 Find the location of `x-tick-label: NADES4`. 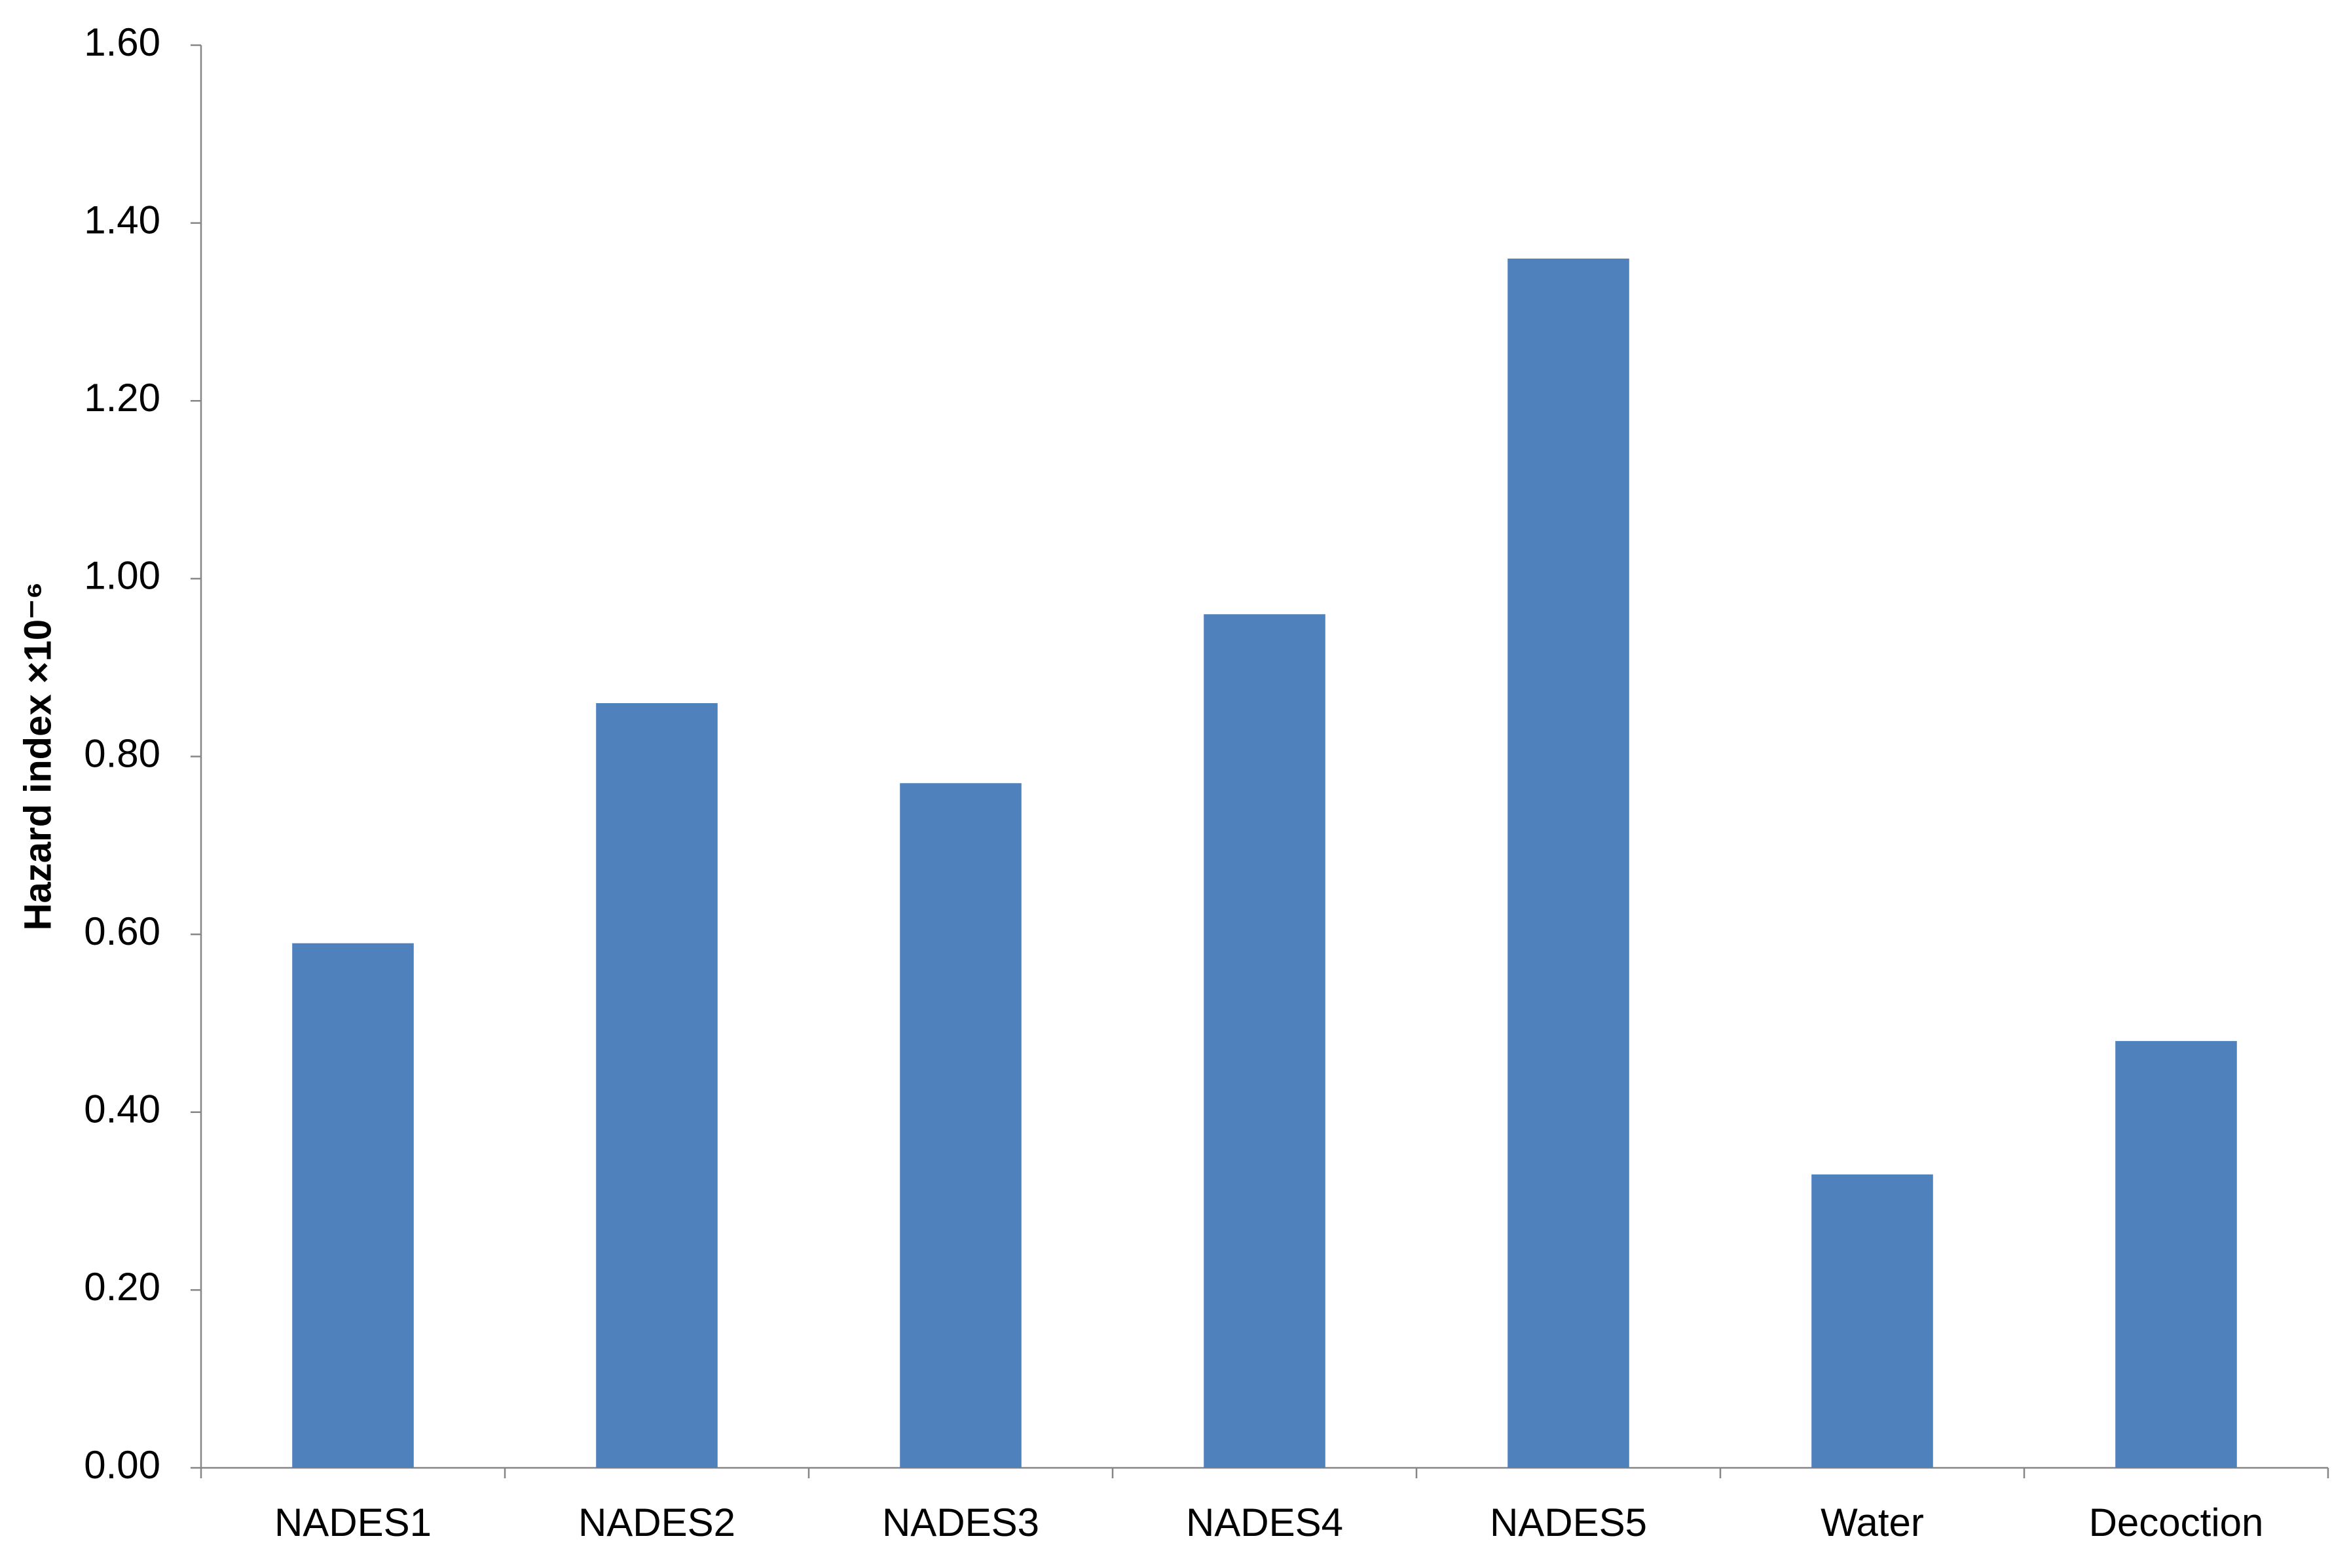

x-tick-label: NADES4 is located at coordinates (1264, 1522).